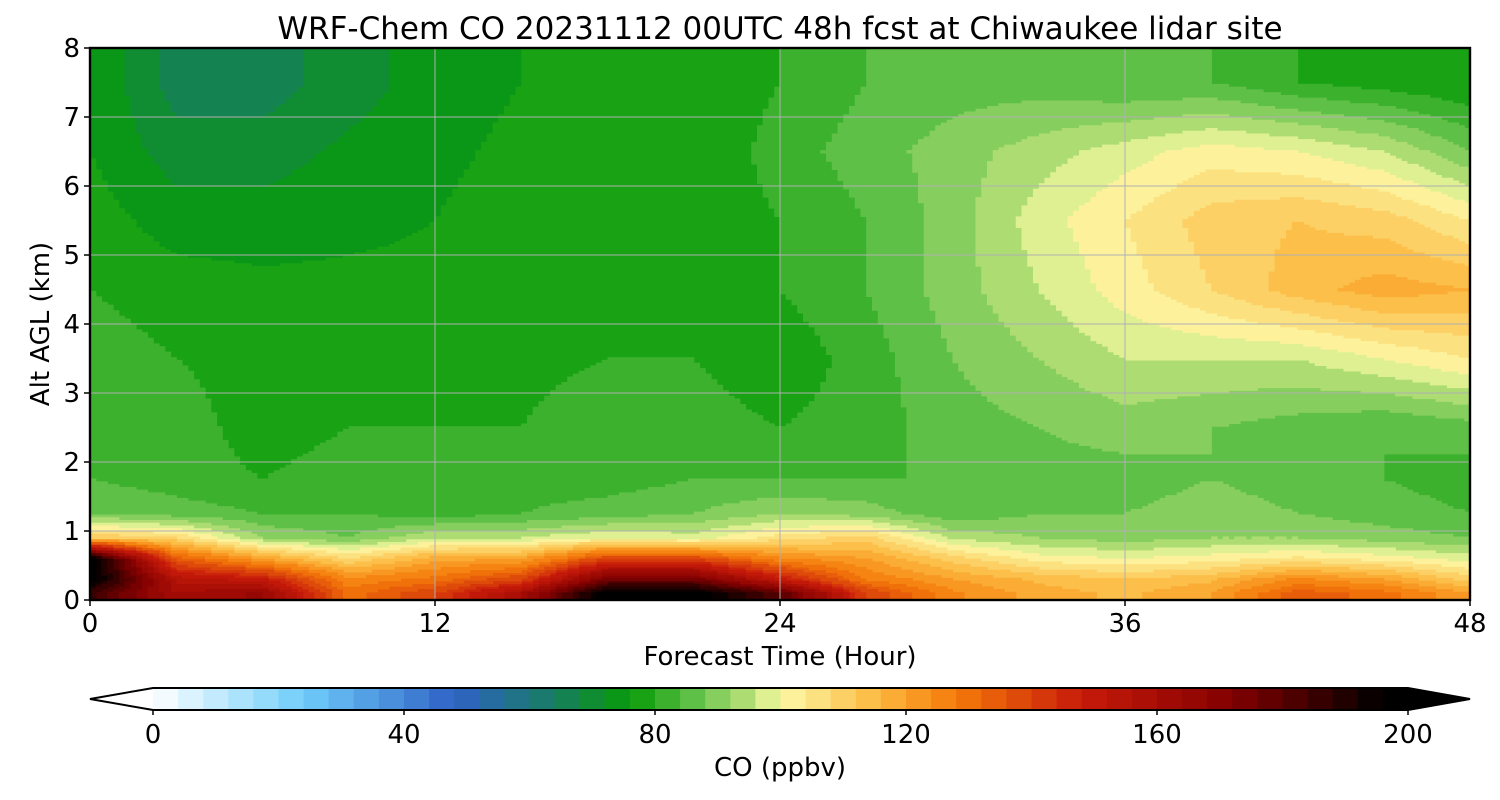  I want to click on colorbar, so click(780, 699).